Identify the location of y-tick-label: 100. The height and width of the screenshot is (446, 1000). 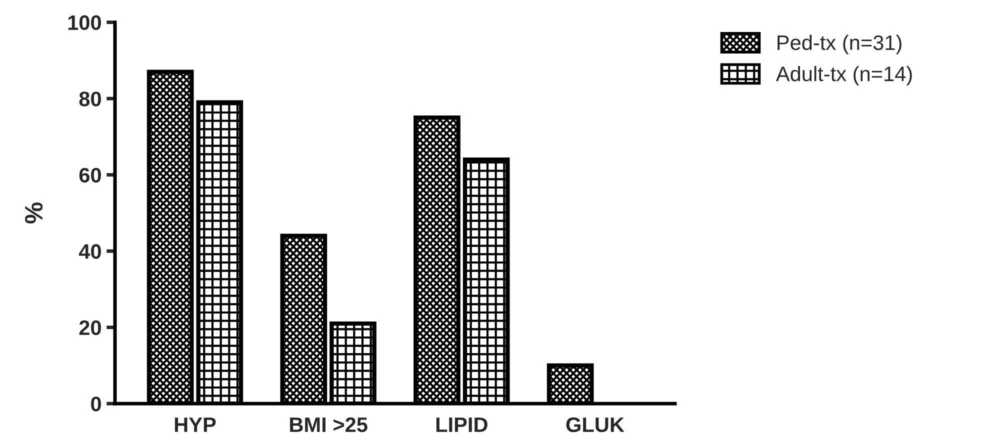
(84, 22).